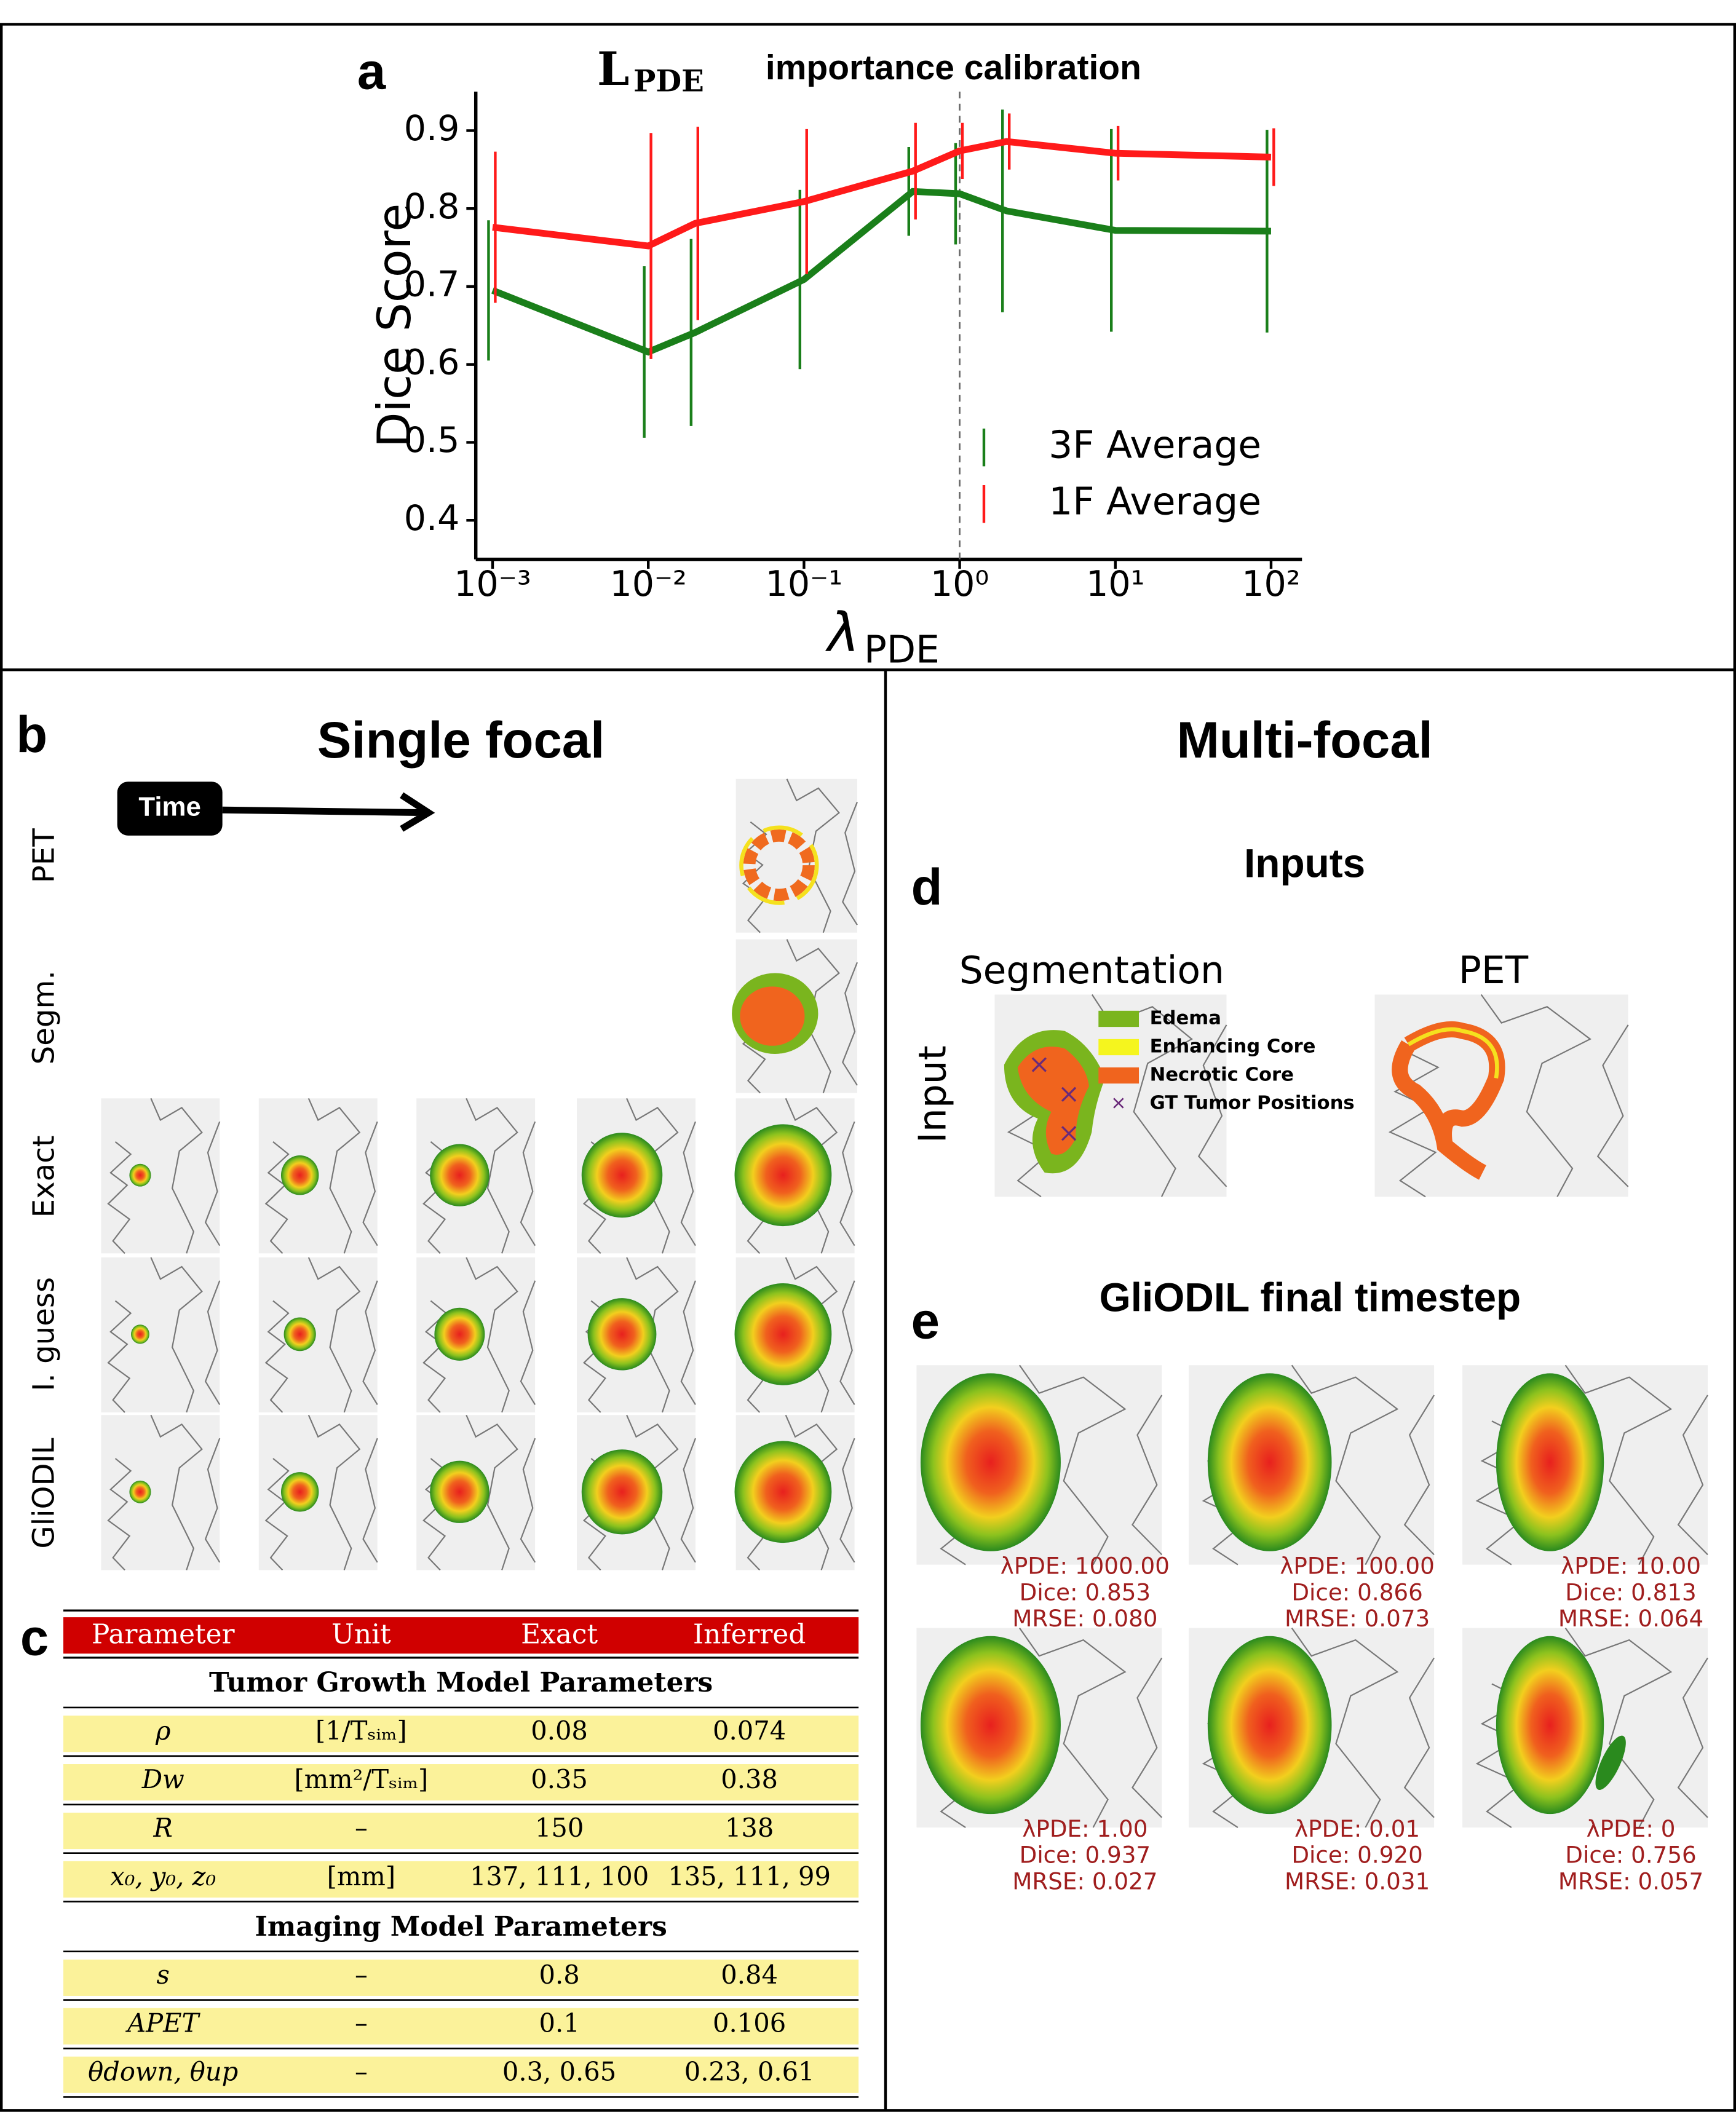  Describe the element at coordinates (432, 440) in the screenshot. I see `y-tick-label: 0.5` at that location.